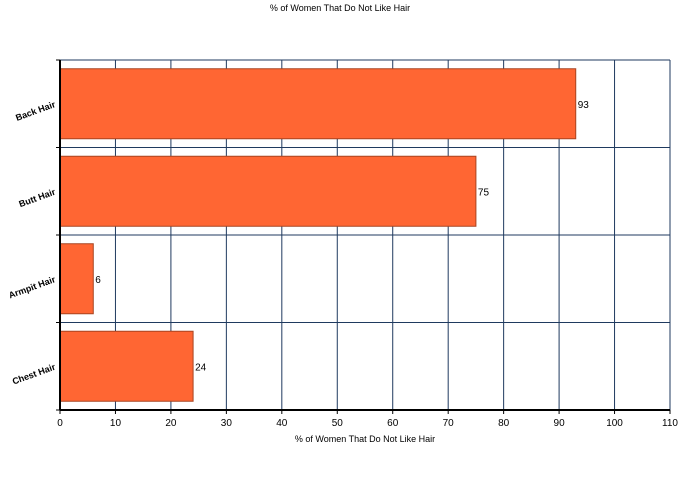 Image resolution: width=680 pixels, height=500 pixels. What do you see at coordinates (60, 423) in the screenshot?
I see `x-tick-label: 0` at bounding box center [60, 423].